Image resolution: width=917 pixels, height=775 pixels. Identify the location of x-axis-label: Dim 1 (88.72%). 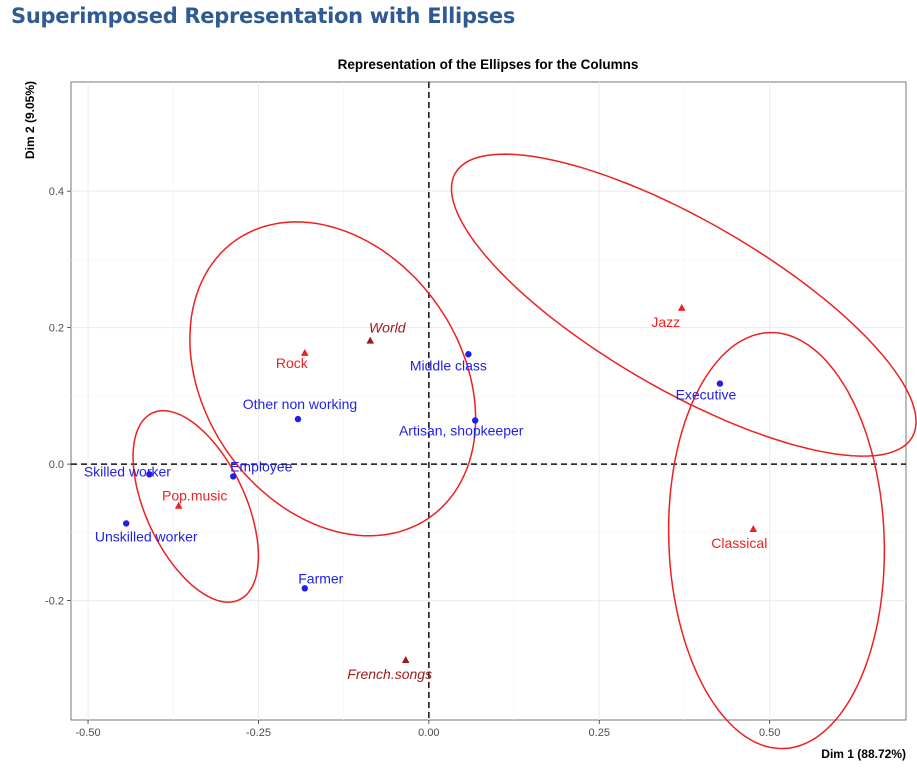
(863, 754).